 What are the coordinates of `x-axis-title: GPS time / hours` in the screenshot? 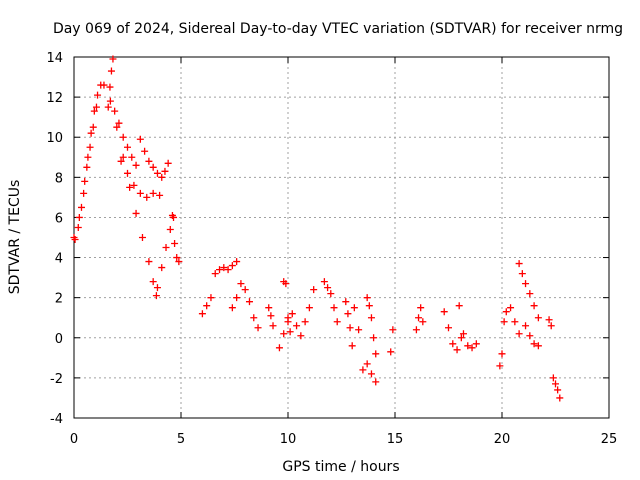 It's located at (340, 467).